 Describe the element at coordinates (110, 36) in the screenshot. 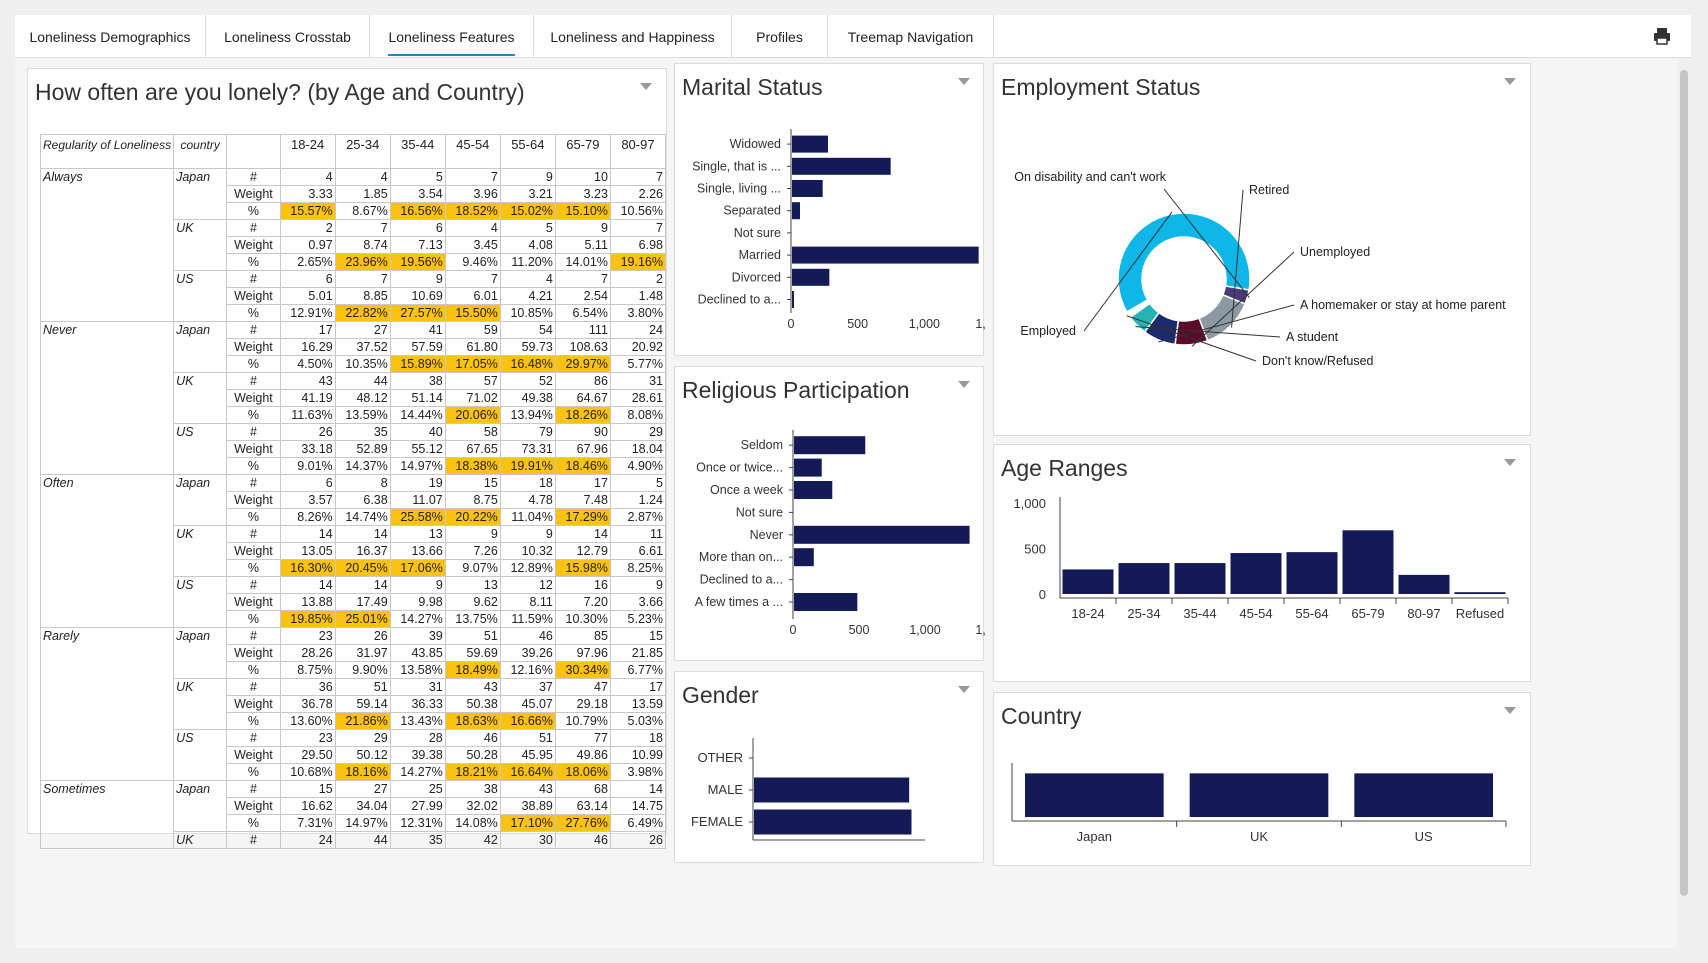

I see `tab-loneliness-demographics: Loneliness Demographics` at that location.